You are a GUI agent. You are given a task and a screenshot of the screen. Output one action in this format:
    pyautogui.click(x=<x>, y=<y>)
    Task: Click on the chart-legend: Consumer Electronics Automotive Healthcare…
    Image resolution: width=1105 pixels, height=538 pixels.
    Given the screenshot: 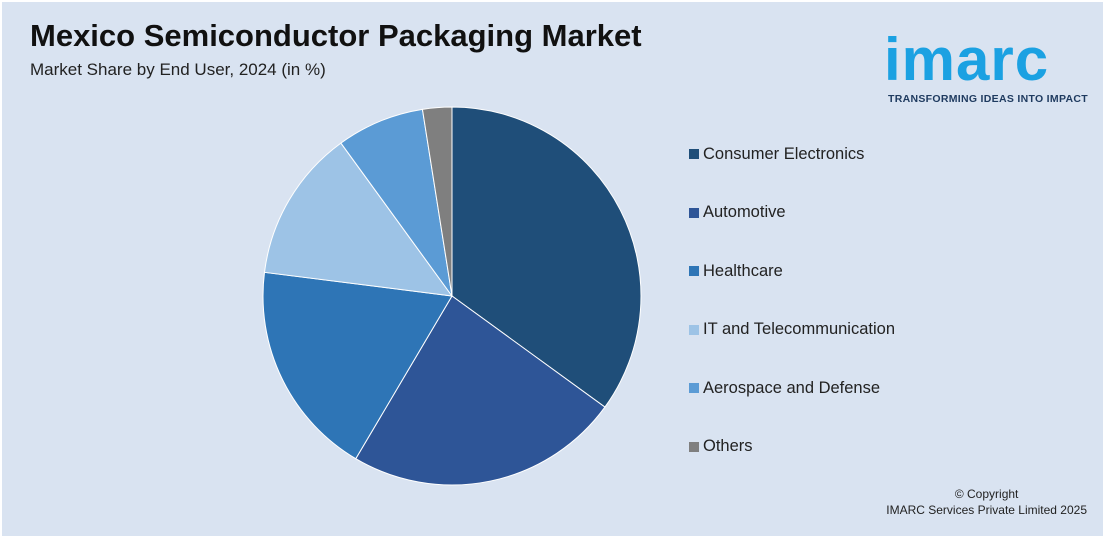 What is the action you would take?
    pyautogui.click(x=792, y=318)
    